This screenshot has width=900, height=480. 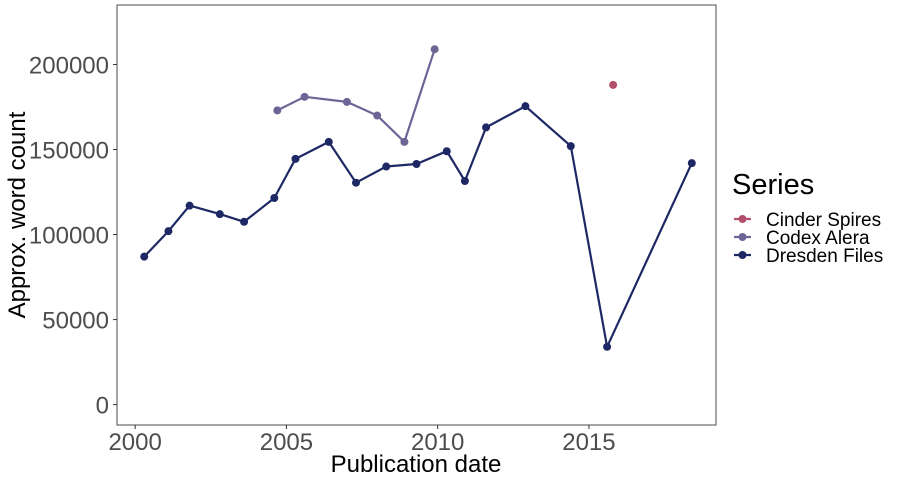 I want to click on x-tick-label: 2015, so click(x=588, y=442).